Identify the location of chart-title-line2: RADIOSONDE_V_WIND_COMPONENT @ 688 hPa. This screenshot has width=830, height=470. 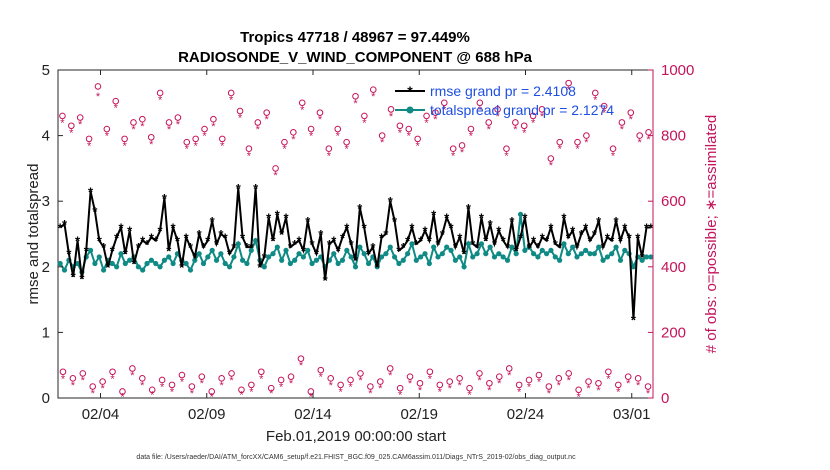
(355, 57).